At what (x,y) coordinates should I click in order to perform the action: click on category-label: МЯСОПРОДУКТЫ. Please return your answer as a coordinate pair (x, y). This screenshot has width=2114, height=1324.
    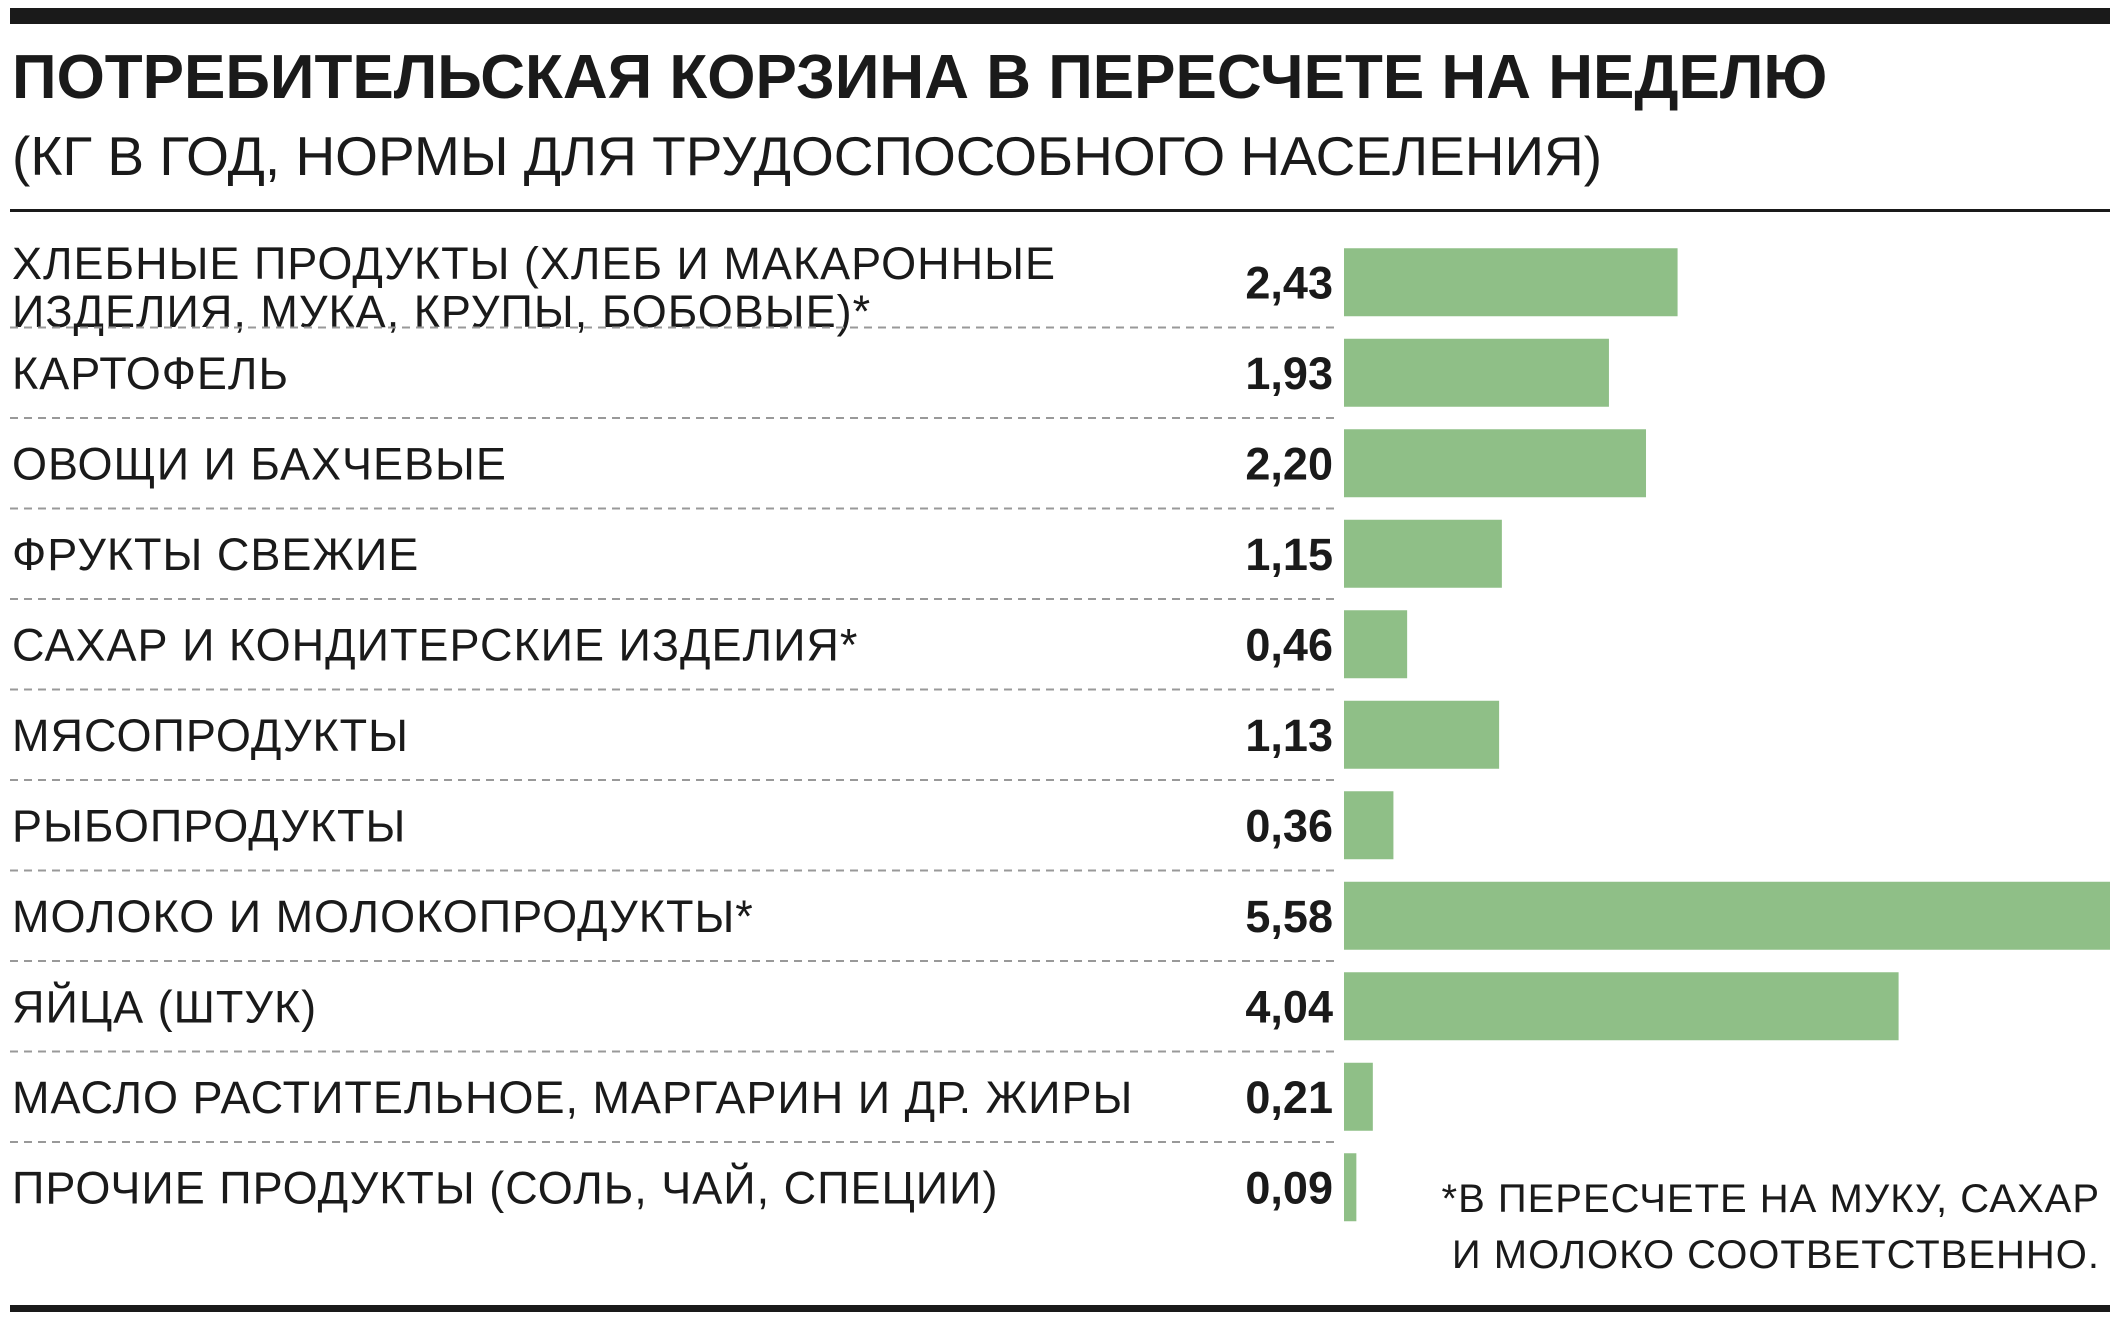
    Looking at the image, I should click on (210, 735).